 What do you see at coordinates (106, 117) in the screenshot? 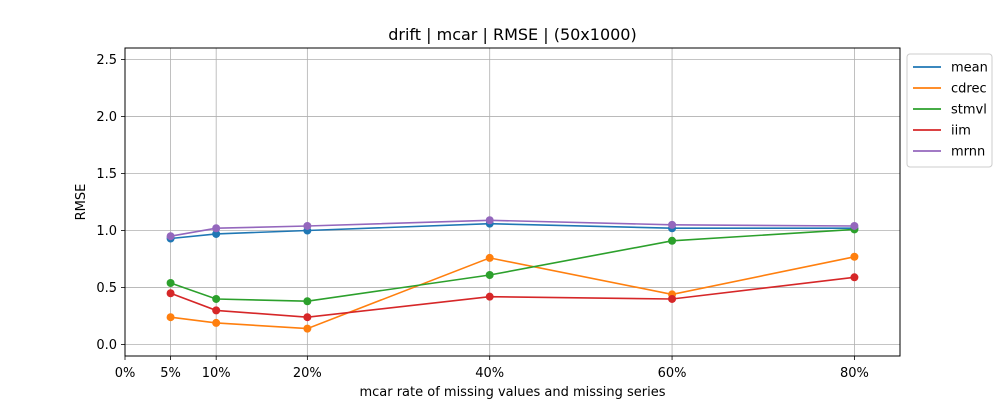
I see `y-tick-label: 2.0` at bounding box center [106, 117].